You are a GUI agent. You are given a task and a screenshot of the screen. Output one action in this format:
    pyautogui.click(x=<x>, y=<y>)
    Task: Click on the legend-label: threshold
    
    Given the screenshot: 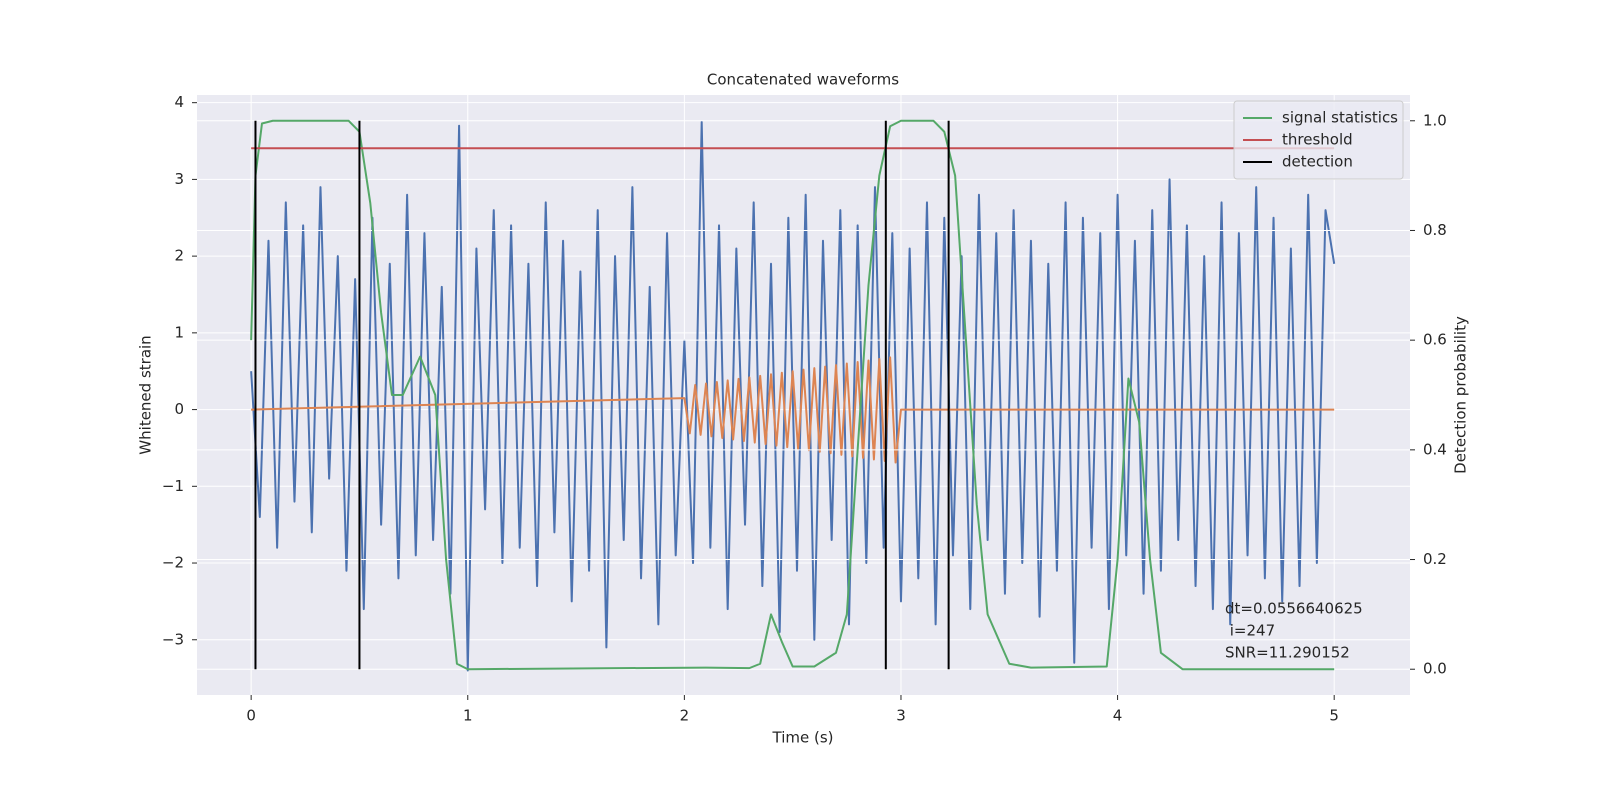 What is the action you would take?
    pyautogui.click(x=1317, y=140)
    